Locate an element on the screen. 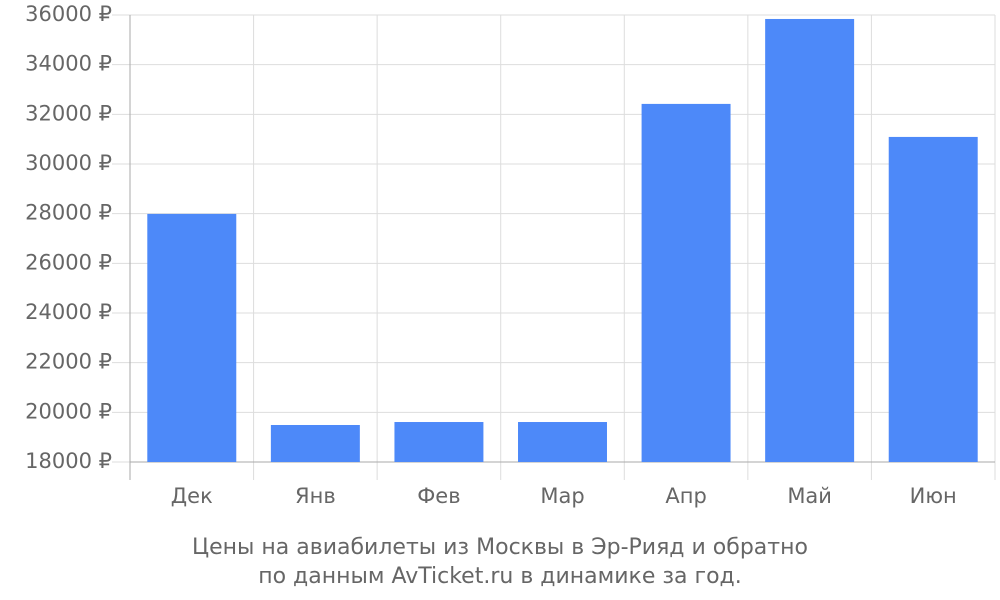 Image resolution: width=1000 pixels, height=600 pixels. x-tick-label: Май is located at coordinates (809, 496).